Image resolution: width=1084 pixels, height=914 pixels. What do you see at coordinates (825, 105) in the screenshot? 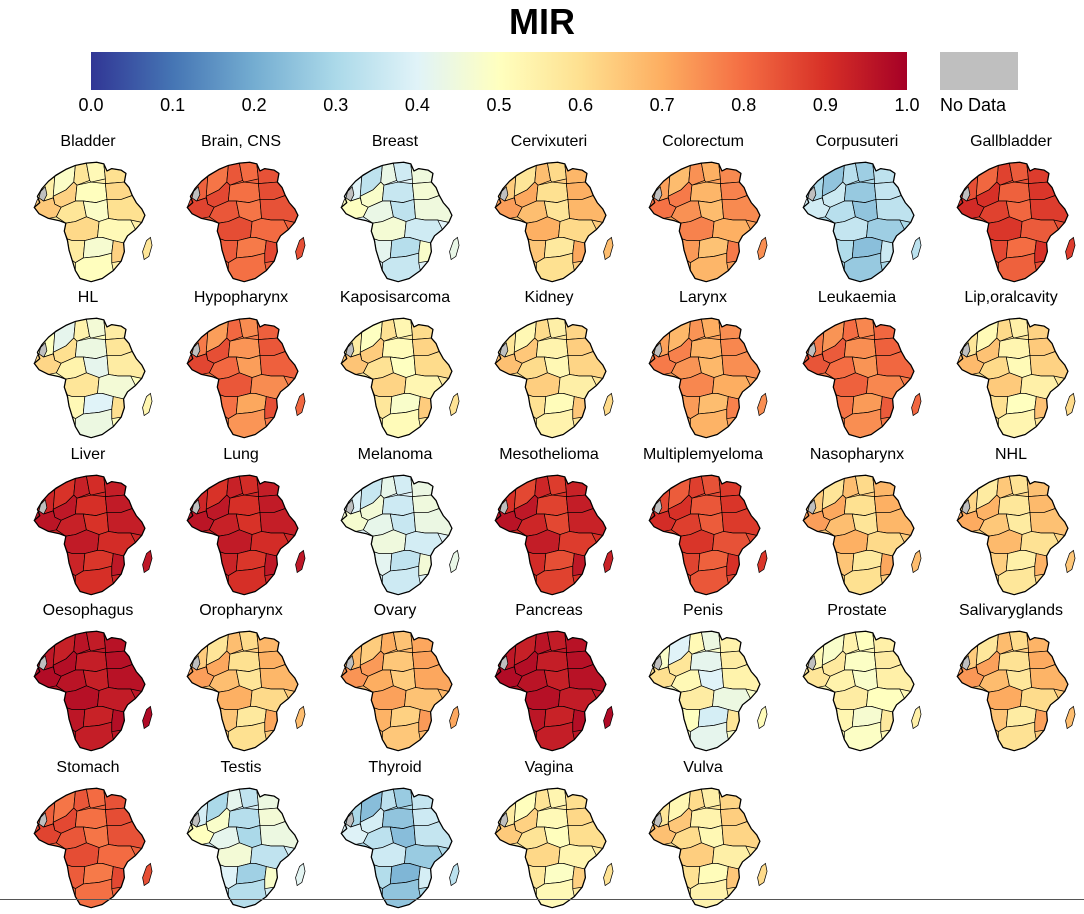
I see `scale-tick-label: 0.9` at bounding box center [825, 105].